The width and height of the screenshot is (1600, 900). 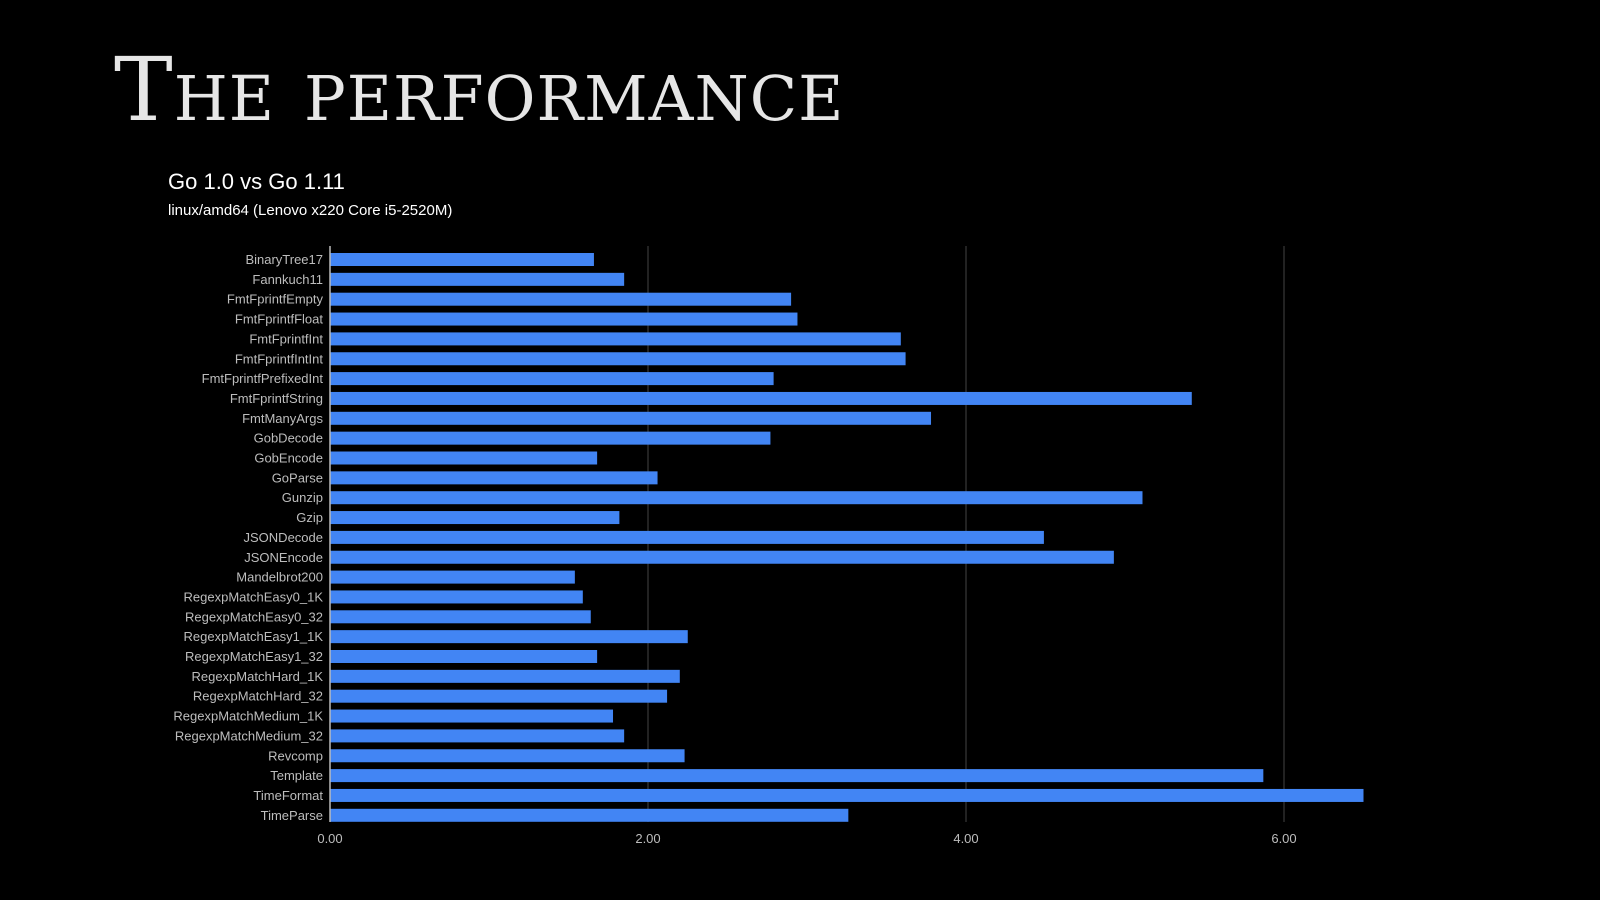 What do you see at coordinates (249, 735) in the screenshot?
I see `category-label: RegexpMatchMedium_32` at bounding box center [249, 735].